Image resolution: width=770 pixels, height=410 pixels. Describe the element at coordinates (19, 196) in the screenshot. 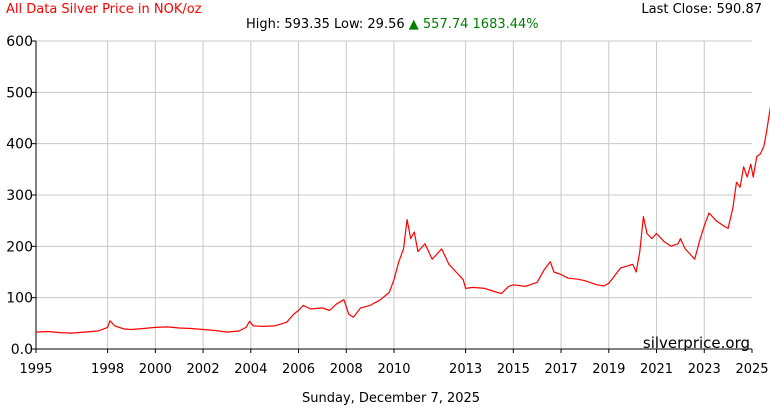

I see `y-tick-label: 300` at that location.